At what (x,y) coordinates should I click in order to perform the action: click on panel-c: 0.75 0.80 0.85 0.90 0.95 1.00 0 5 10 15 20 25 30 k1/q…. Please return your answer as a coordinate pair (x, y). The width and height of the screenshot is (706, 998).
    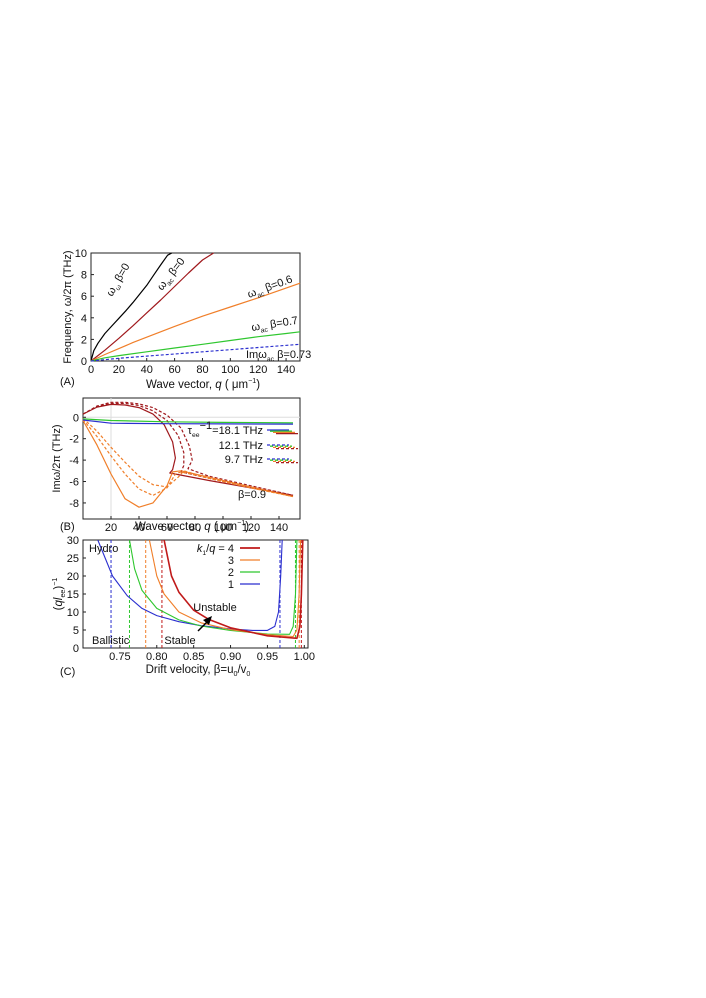
    Looking at the image, I should click on (183, 606).